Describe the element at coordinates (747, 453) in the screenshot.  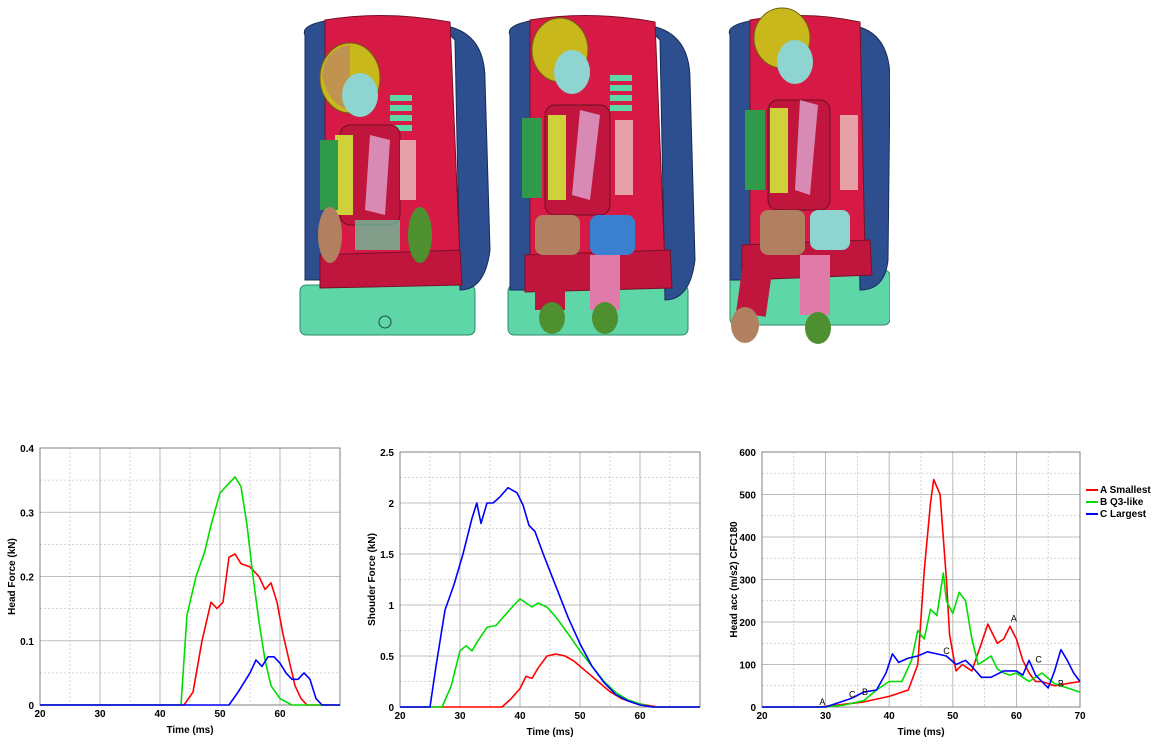
I see `y-tick-label: 600` at that location.